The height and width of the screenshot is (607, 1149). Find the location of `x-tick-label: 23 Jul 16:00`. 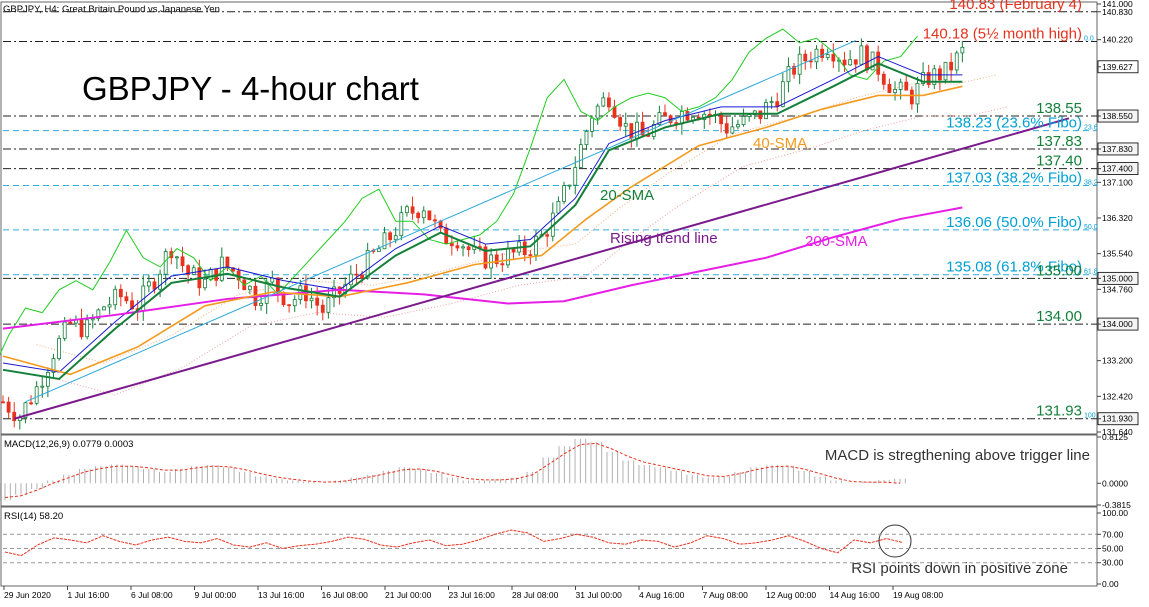

x-tick-label: 23 Jul 16:00 is located at coordinates (472, 595).